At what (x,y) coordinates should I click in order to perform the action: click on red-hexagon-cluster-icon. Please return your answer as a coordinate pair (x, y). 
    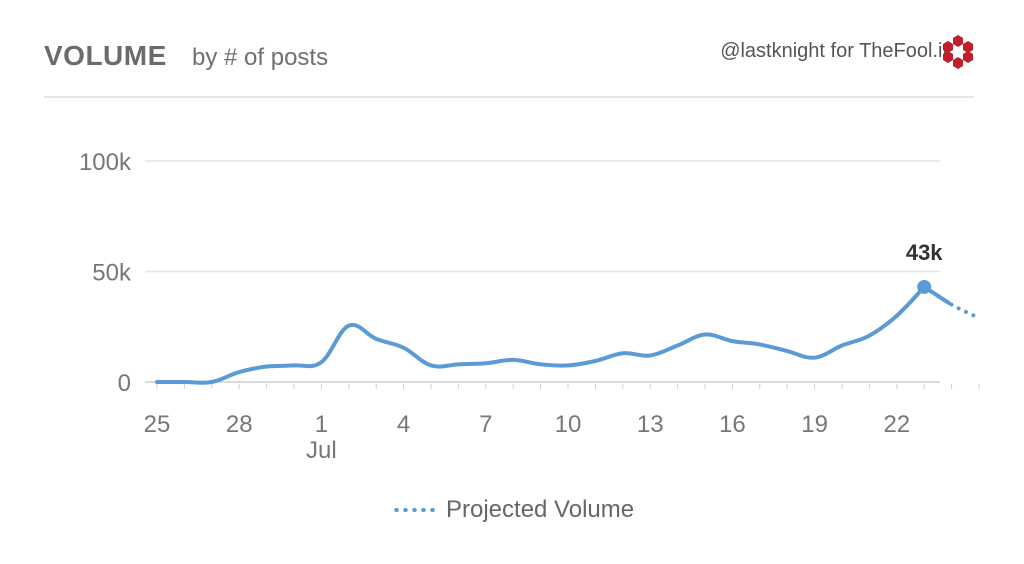
    Looking at the image, I should click on (958, 52).